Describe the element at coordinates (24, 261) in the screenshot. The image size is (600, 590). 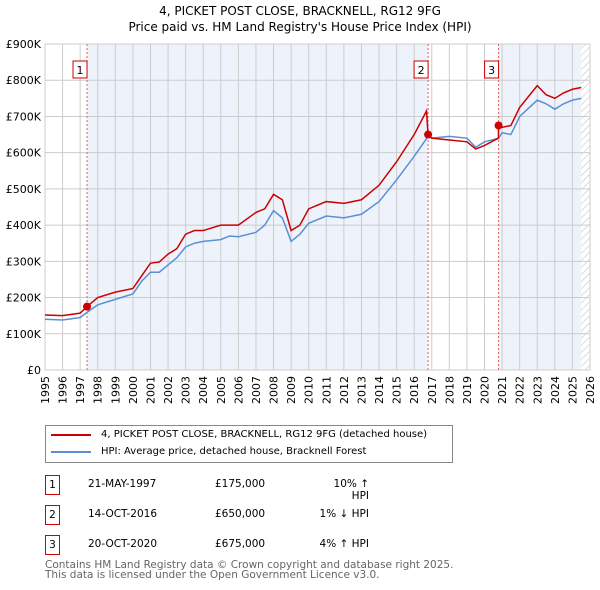
I see `y-tick-label: £300K` at that location.